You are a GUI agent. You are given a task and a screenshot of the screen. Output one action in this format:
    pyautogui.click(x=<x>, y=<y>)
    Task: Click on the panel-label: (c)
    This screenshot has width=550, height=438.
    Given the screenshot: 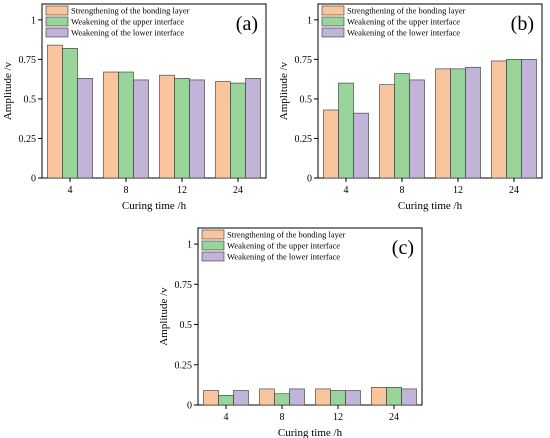 What is the action you would take?
    pyautogui.click(x=403, y=248)
    